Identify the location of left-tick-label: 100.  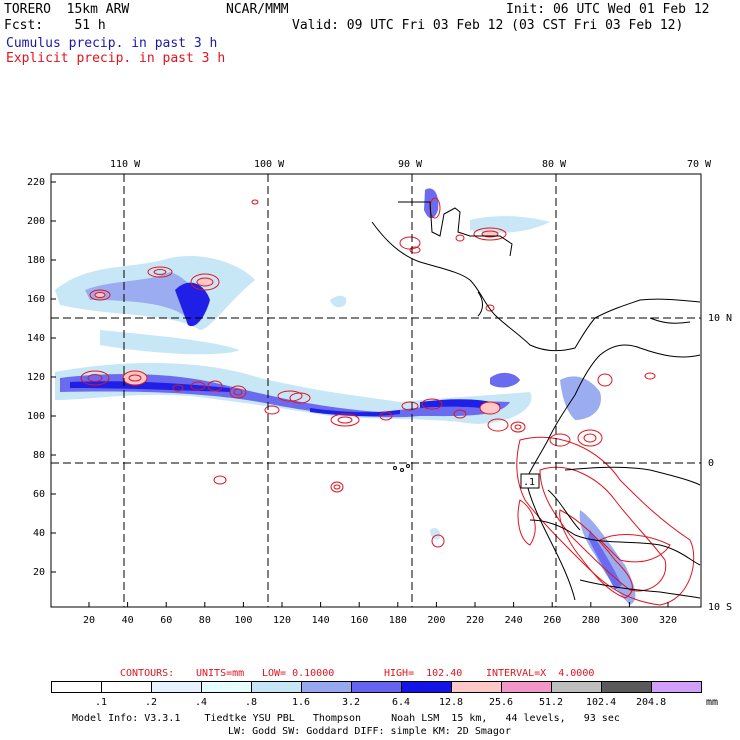
(36, 416).